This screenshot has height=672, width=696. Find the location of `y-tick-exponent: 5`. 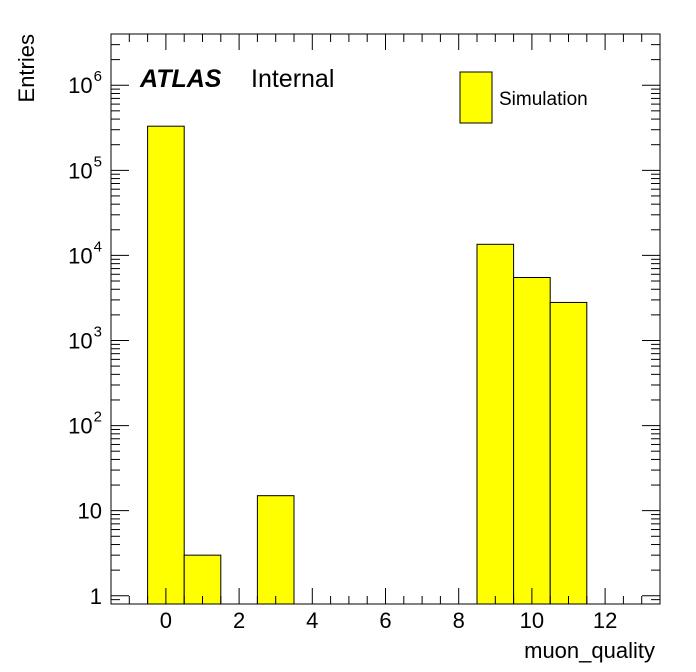

y-tick-exponent: 5 is located at coordinates (98, 161).